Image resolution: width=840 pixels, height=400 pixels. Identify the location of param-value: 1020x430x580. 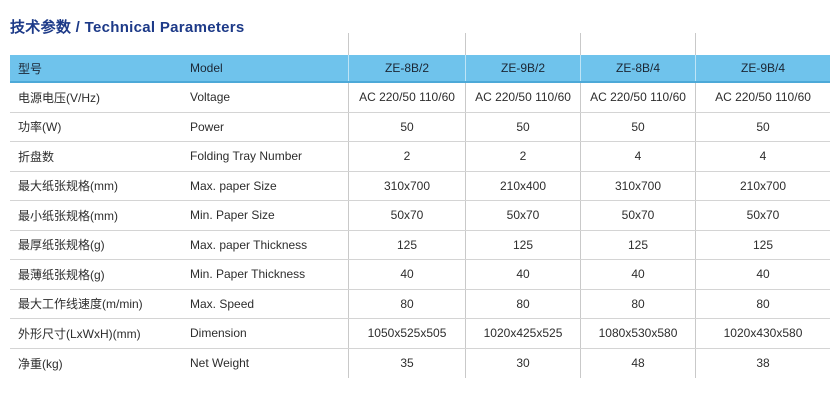
(762, 333).